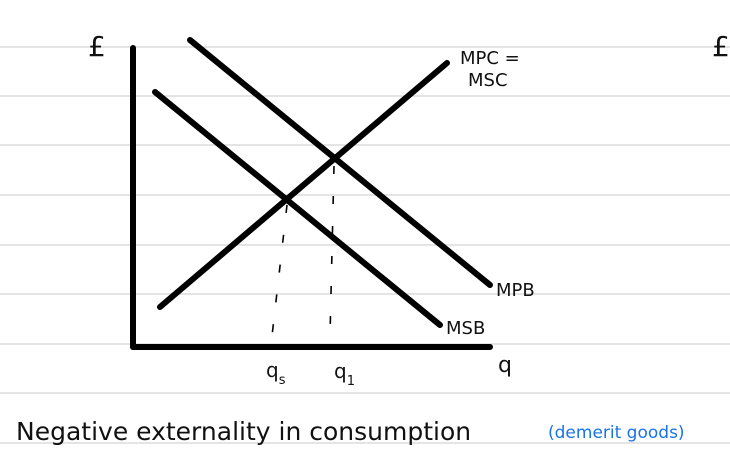  Describe the element at coordinates (616, 433) in the screenshot. I see `caption-note: (demerit goods)` at that location.